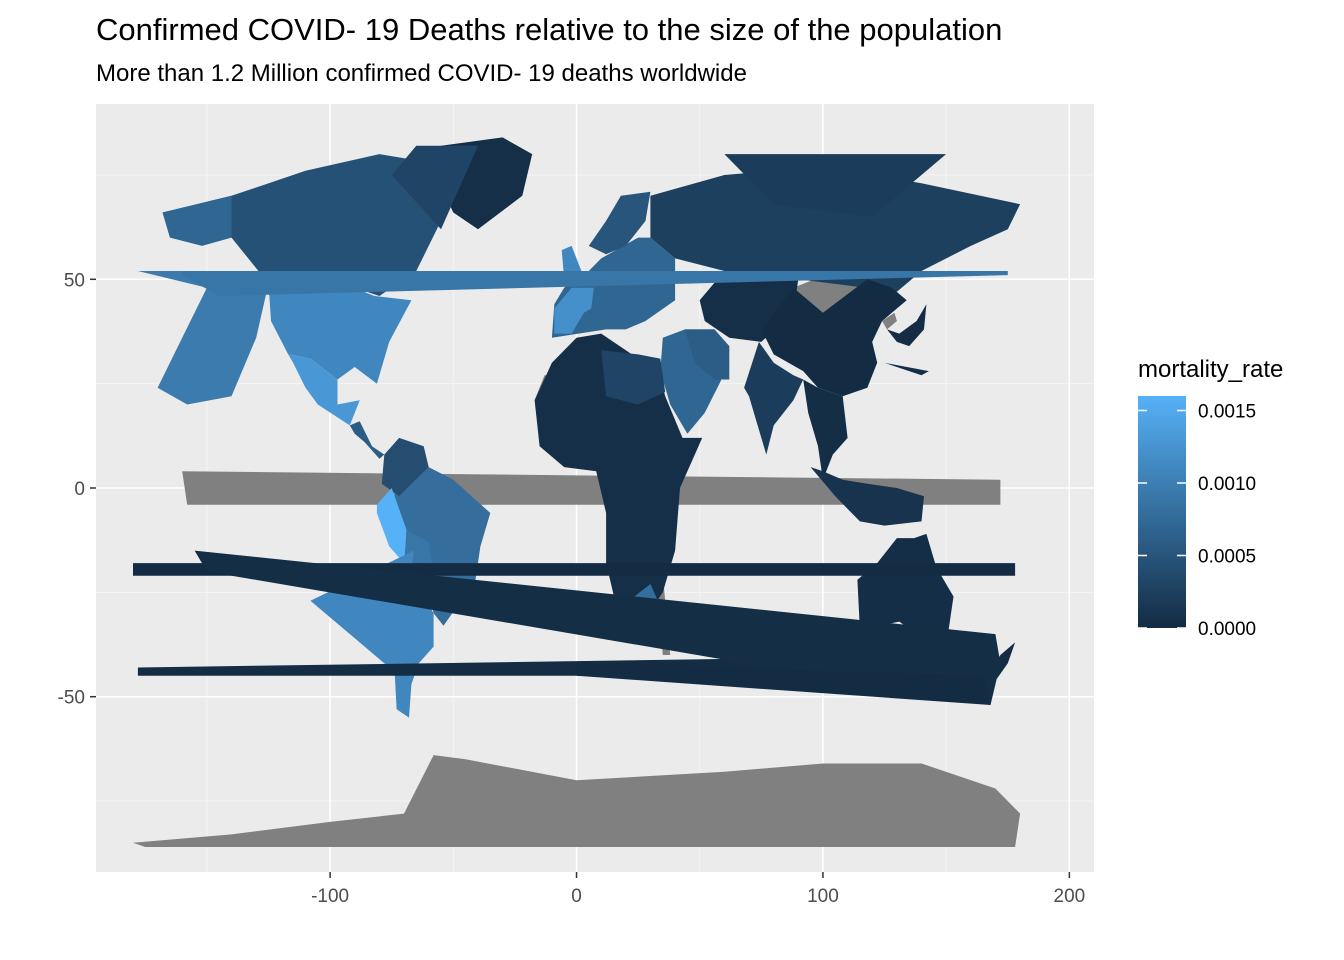 This screenshot has width=1344, height=960. Describe the element at coordinates (1197, 521) in the screenshot. I see `legend-breaks: 0.0015 0.0010 0.0005 0.0000` at that location.